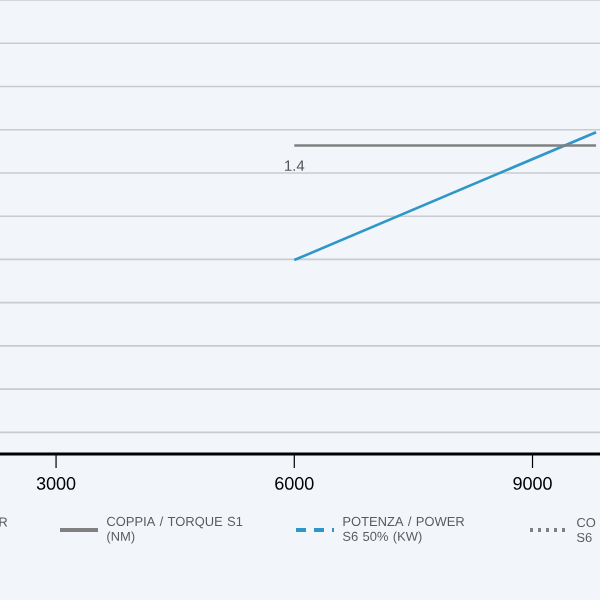  I want to click on x-tick-label: 6000, so click(294, 483).